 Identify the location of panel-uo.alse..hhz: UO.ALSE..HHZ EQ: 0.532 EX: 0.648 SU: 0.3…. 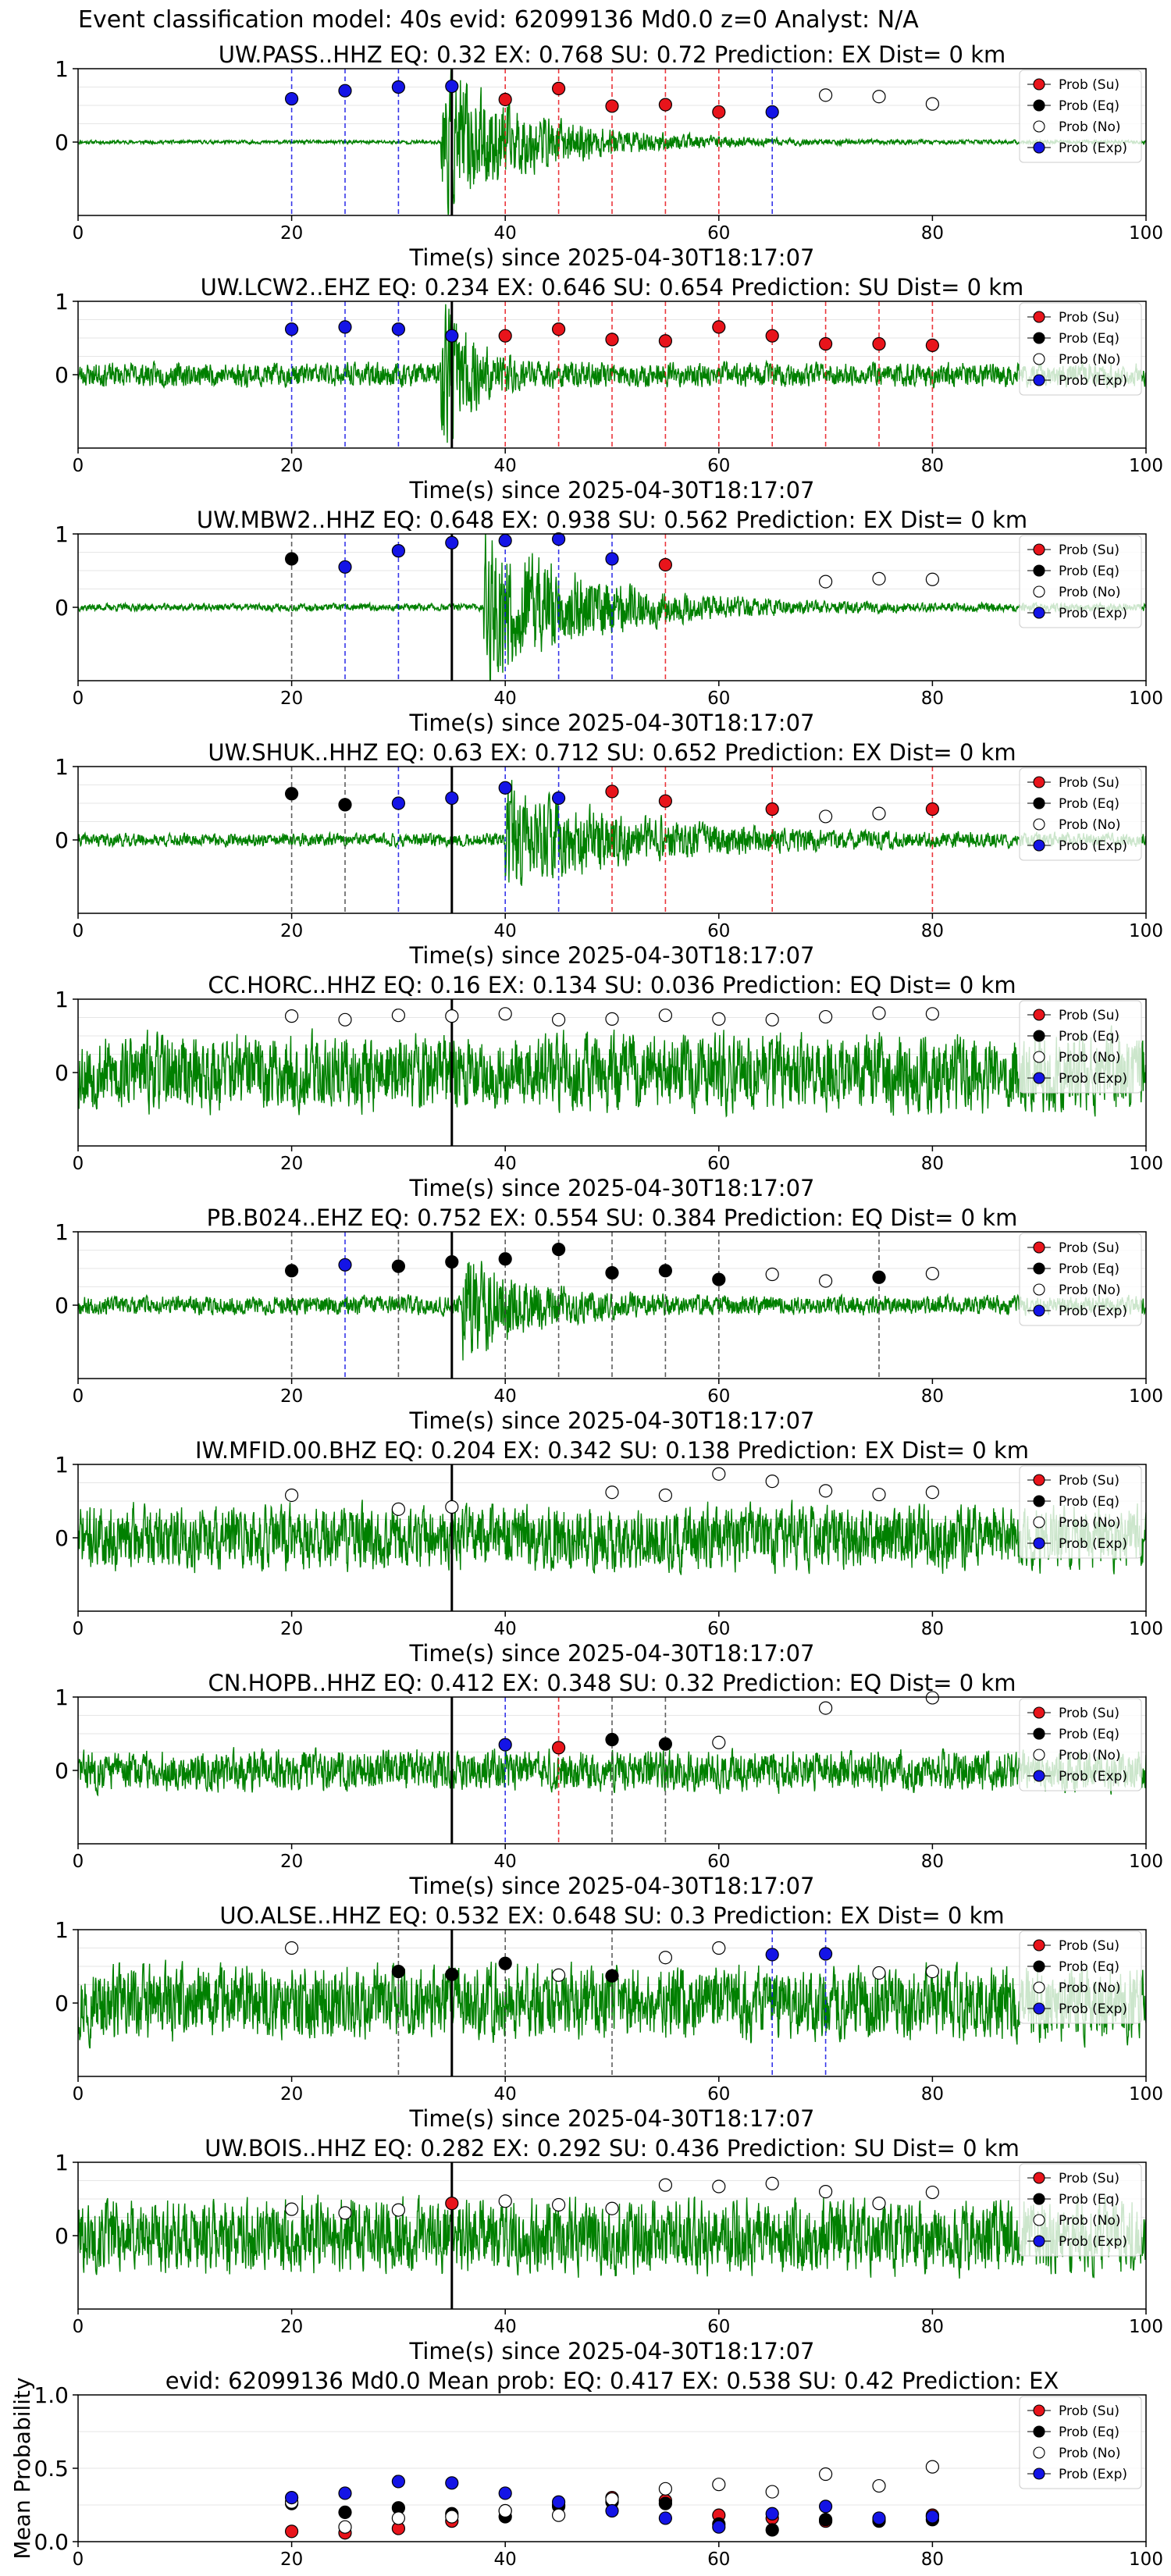
(609, 2017).